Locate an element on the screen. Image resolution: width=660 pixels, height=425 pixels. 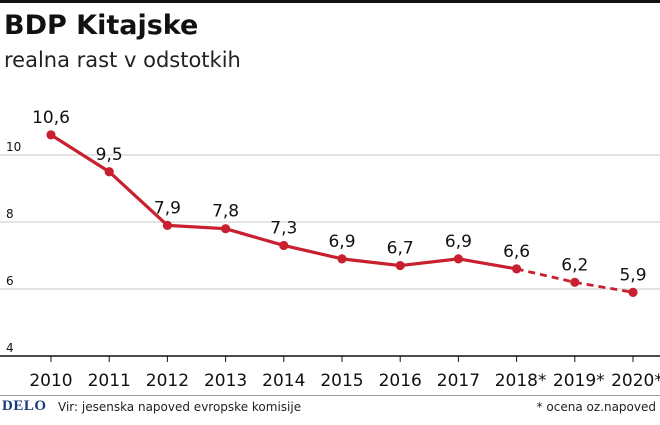
x-tick-label-2013: 2013 is located at coordinates (225, 381).